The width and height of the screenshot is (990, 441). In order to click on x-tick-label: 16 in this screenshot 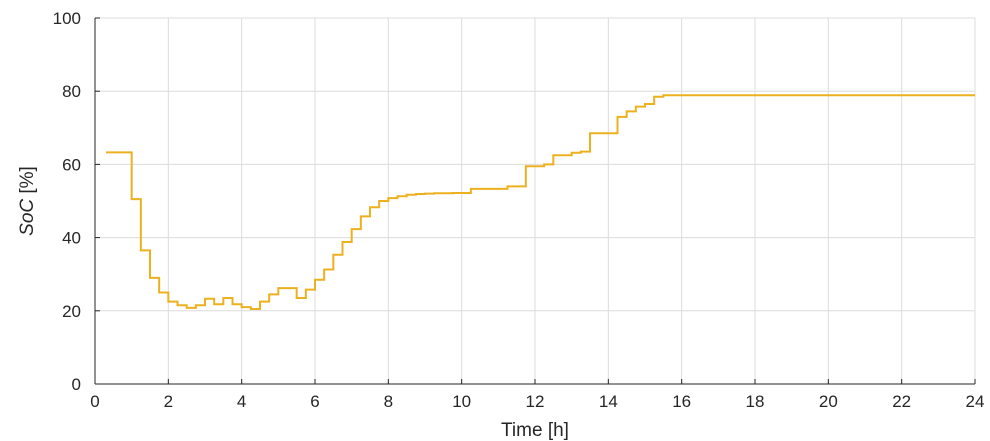, I will do `click(681, 401)`.